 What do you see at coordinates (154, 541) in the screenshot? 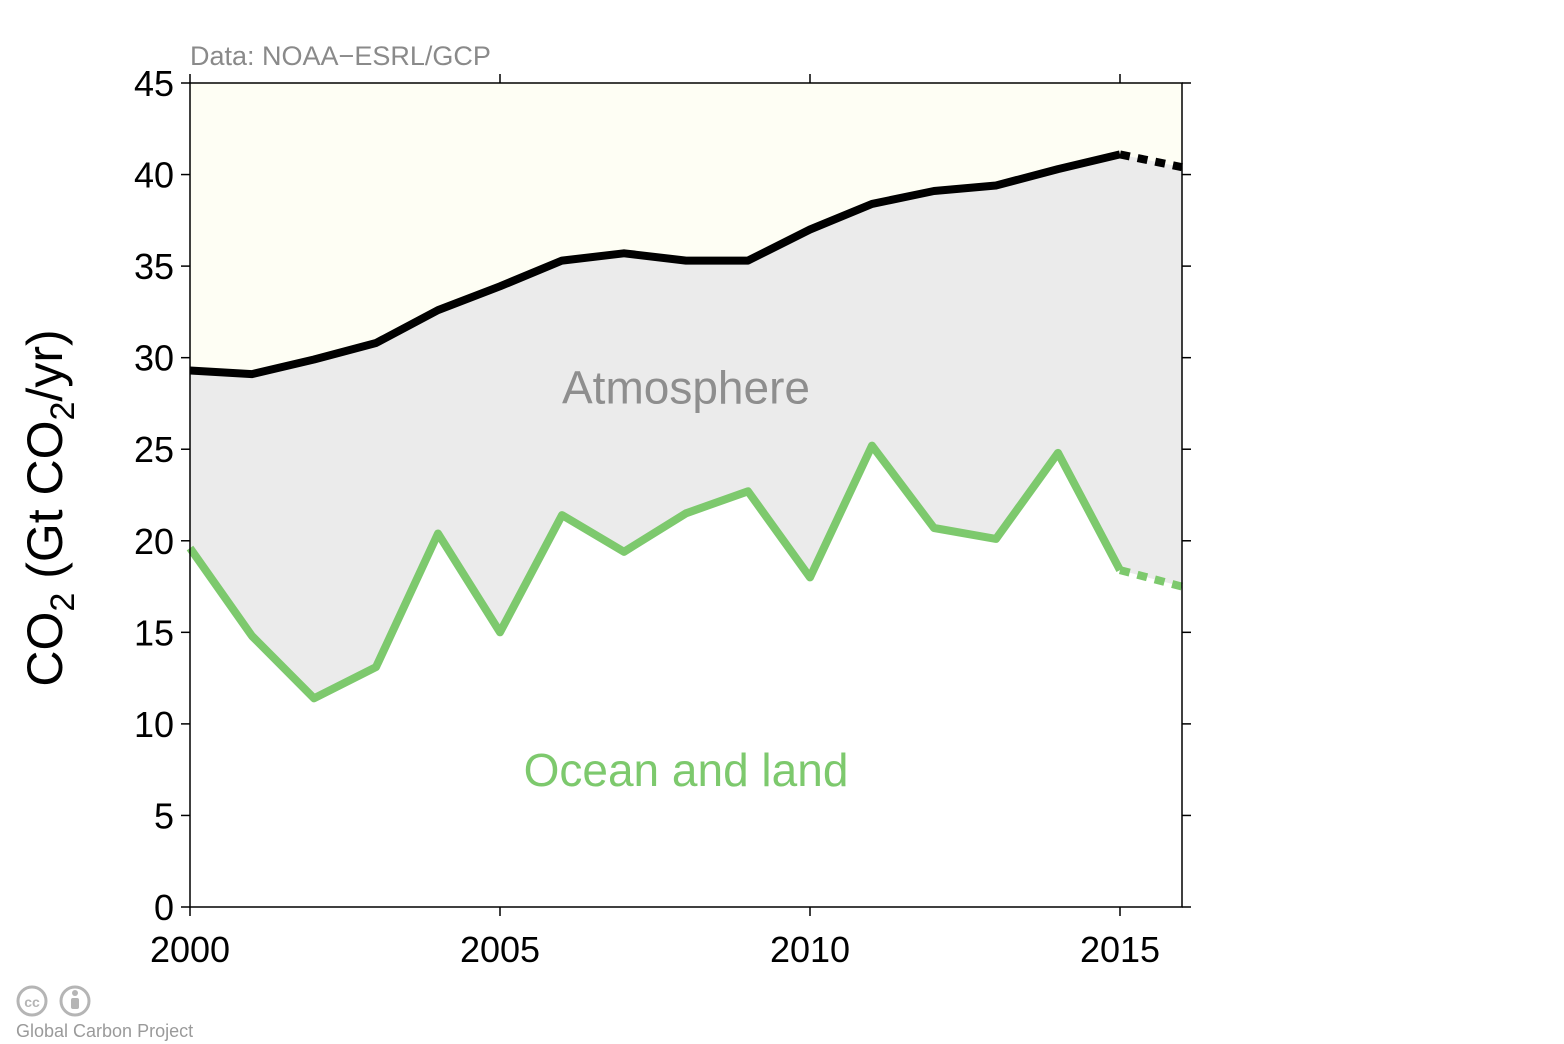
I see `y-tick-label: 20` at bounding box center [154, 541].